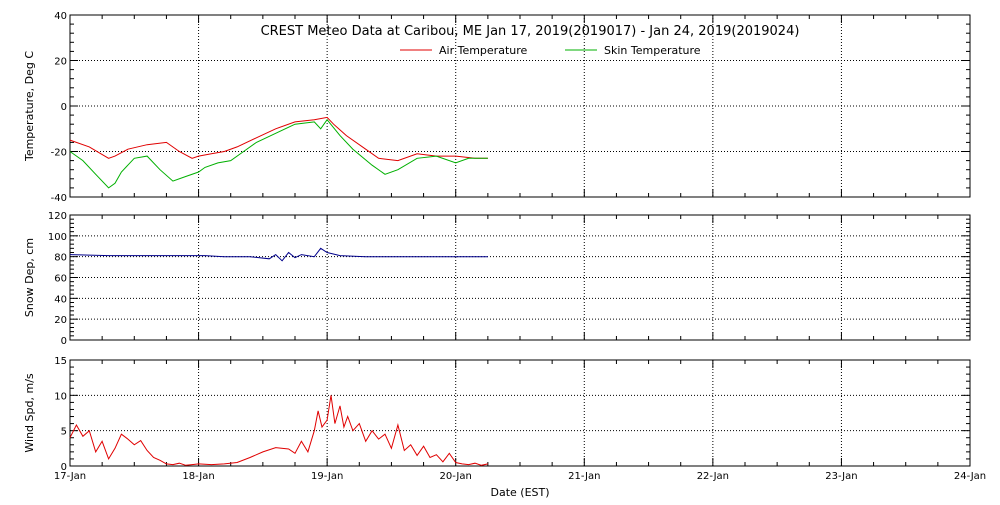 This screenshot has width=1000, height=505. Describe the element at coordinates (70, 476) in the screenshot. I see `x-tick-label: 17-Jan` at that location.